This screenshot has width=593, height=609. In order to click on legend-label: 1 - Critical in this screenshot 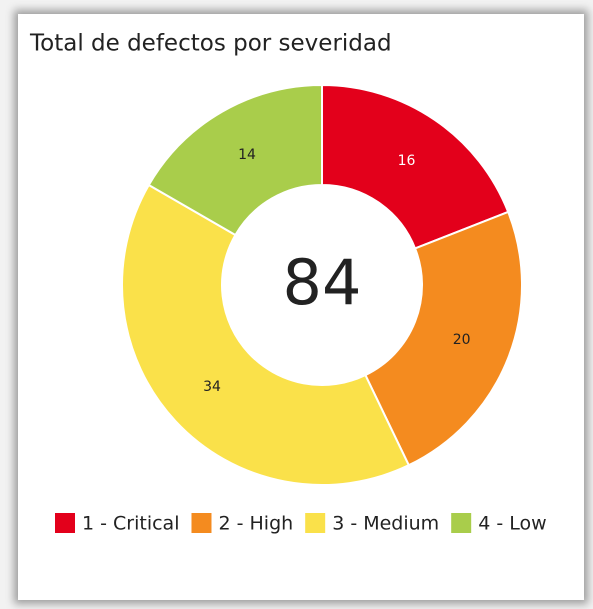, I will do `click(130, 524)`.